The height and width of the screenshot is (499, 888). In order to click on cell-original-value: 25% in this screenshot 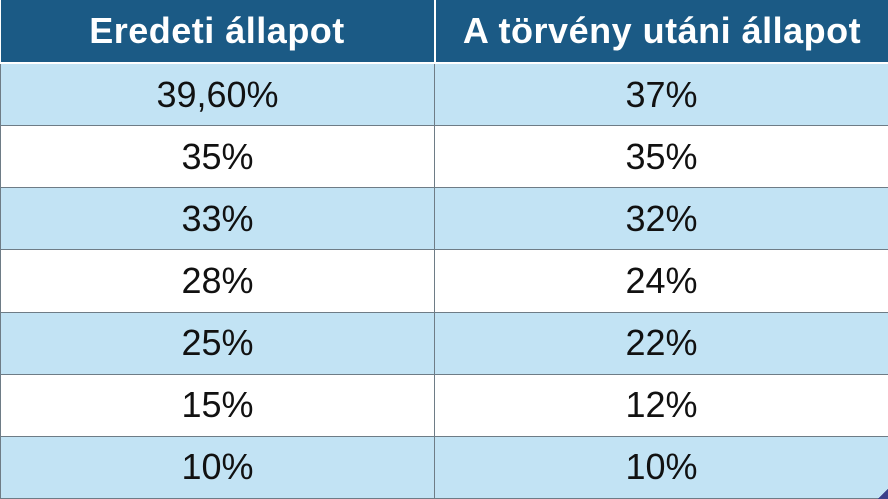, I will do `click(217, 343)`.